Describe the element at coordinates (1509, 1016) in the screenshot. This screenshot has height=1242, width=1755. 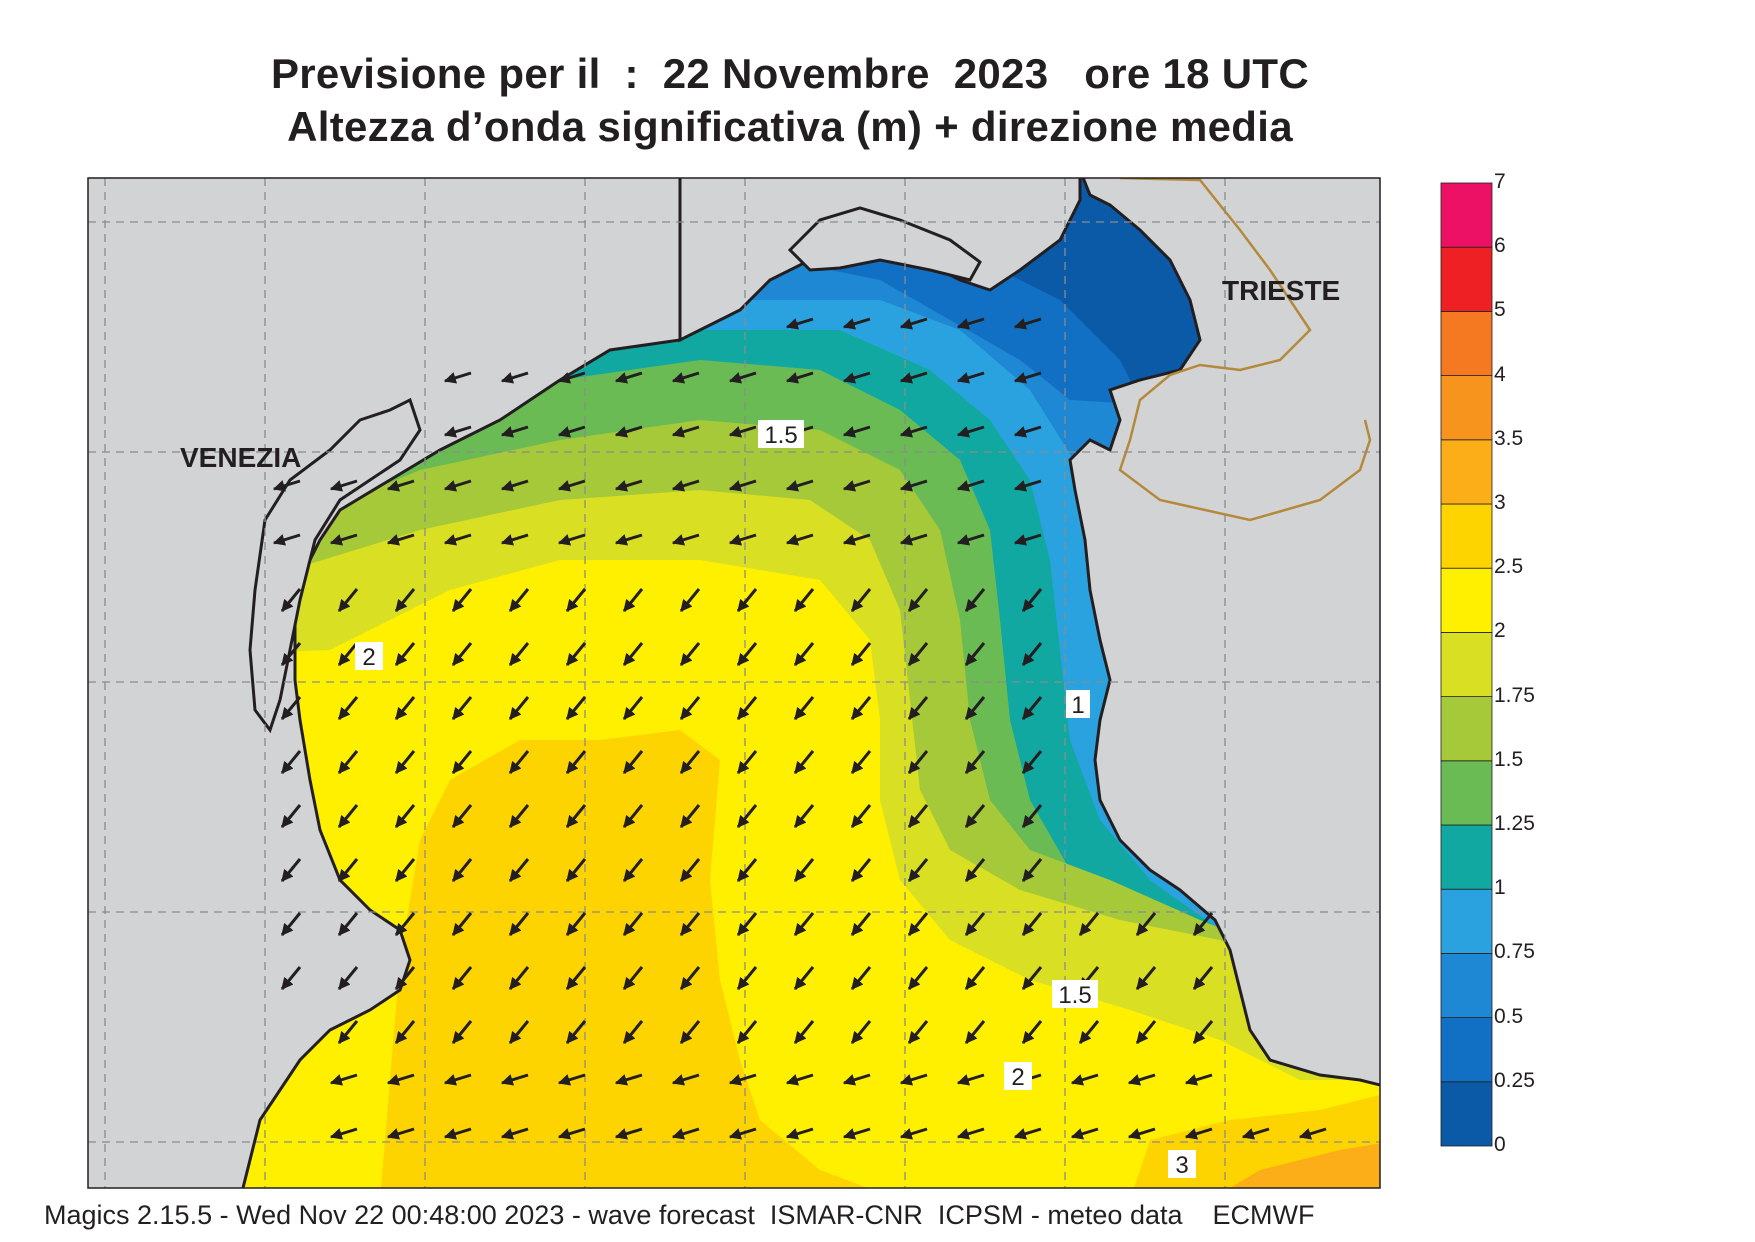
I see `colorbar-tick-label: 0.5` at that location.